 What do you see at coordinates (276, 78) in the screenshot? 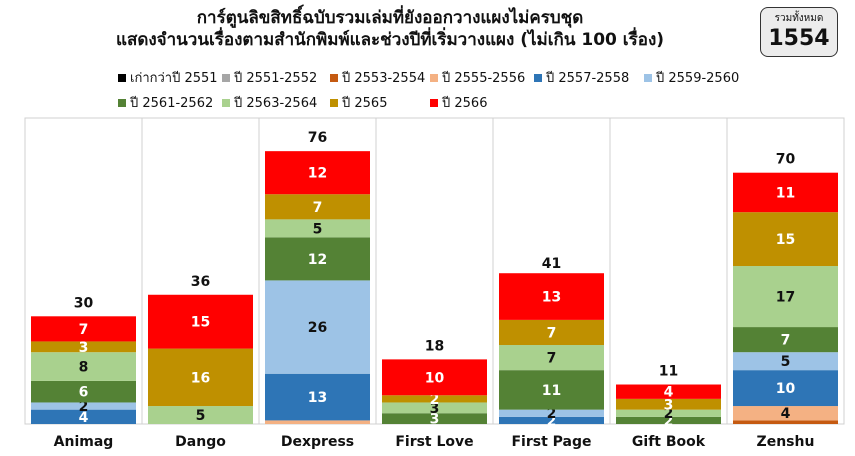
I see `legend-label: ปี 2551-2552` at bounding box center [276, 78].